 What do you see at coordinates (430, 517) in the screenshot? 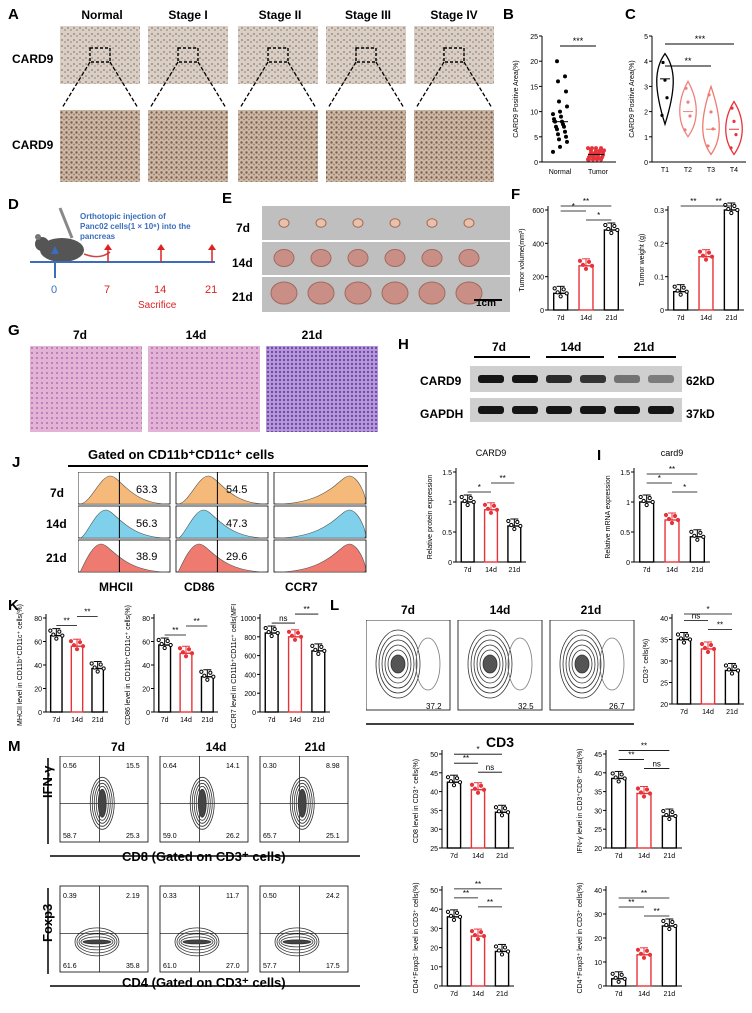
I see `y-axis-label: Relative protein expression` at bounding box center [430, 517].